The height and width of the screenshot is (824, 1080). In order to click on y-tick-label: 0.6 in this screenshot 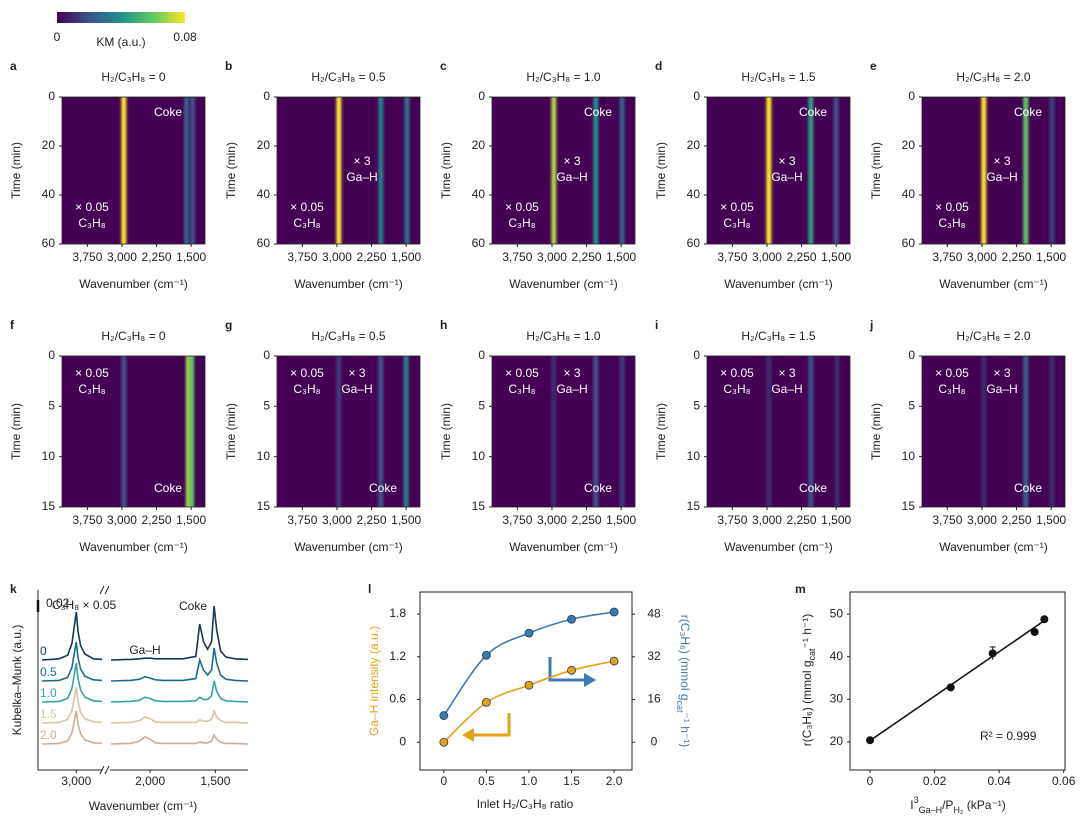, I will do `click(397, 699)`.